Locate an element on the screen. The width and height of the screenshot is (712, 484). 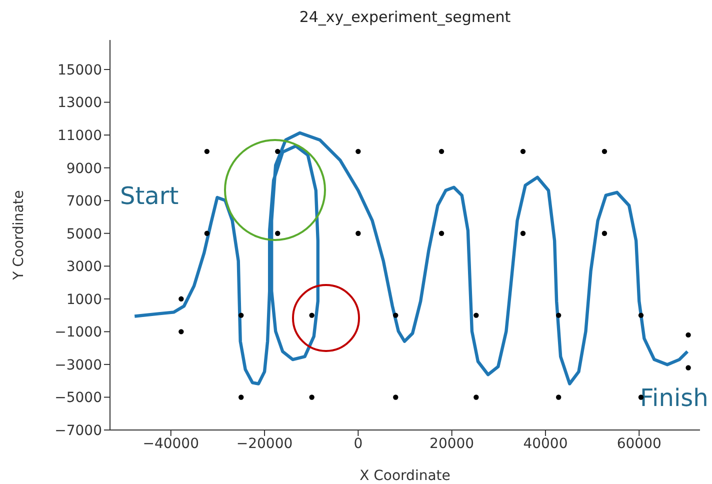
annotation: Start is located at coordinates (149, 196).